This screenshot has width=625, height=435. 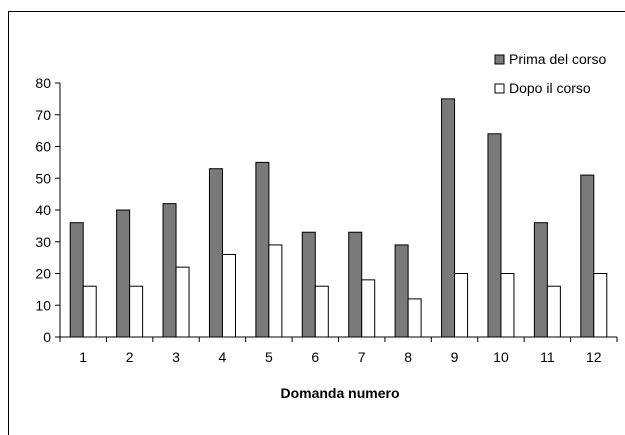 I want to click on x-tick-label: 12, so click(x=594, y=357).